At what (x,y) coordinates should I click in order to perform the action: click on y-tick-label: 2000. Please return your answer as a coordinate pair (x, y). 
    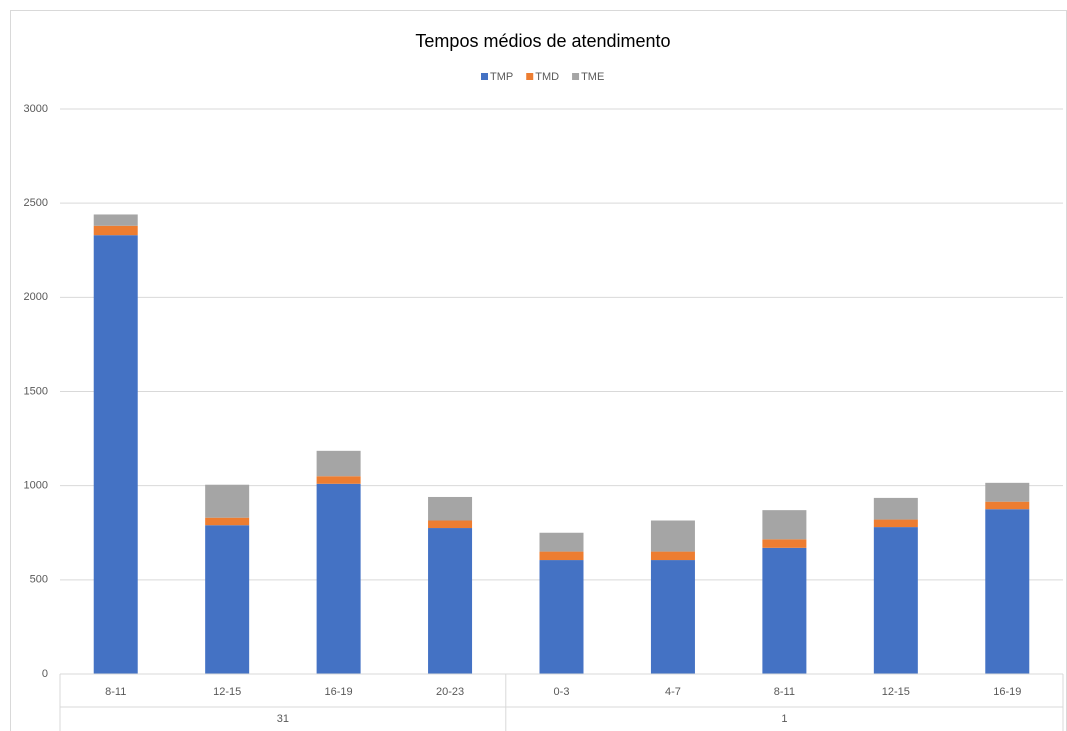
    Looking at the image, I should click on (36, 297).